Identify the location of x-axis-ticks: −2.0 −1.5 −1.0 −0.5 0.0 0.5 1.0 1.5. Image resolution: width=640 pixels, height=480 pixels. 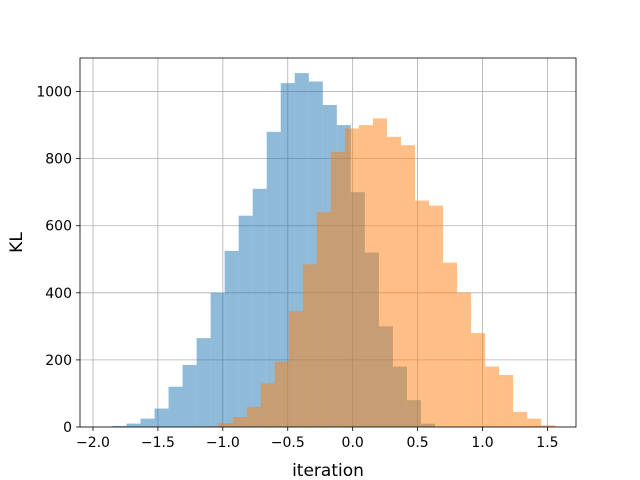
(317, 439).